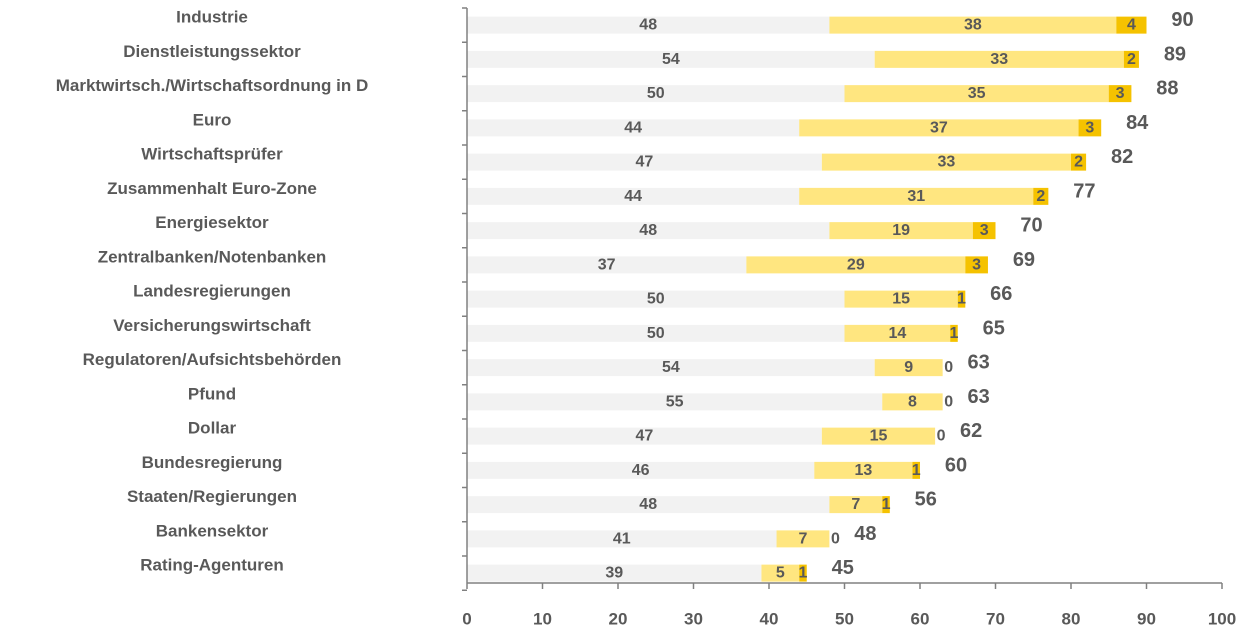 This screenshot has height=631, width=1260. I want to click on value-label: 9, so click(908, 367).